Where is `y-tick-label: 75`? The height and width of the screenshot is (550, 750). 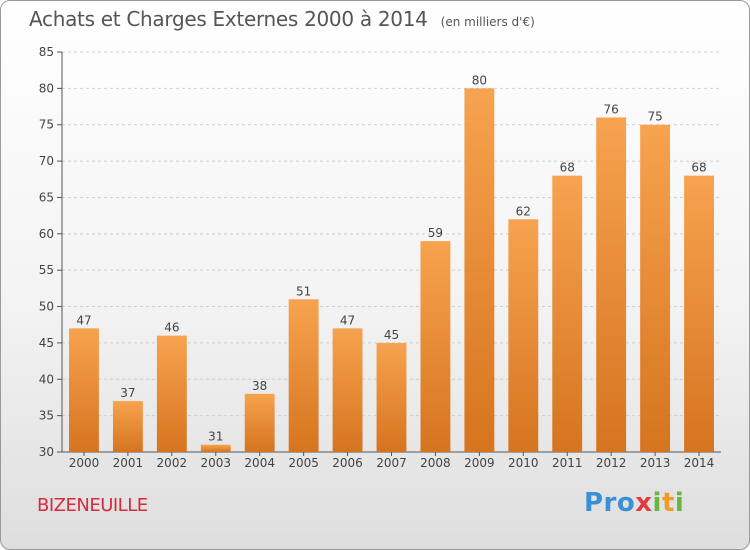 y-tick-label: 75 is located at coordinates (46, 125).